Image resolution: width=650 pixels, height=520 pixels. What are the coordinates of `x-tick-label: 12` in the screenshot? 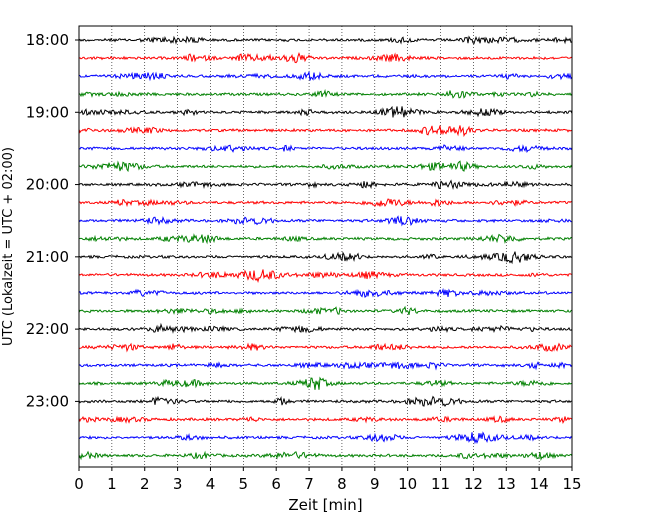 It's located at (473, 484).